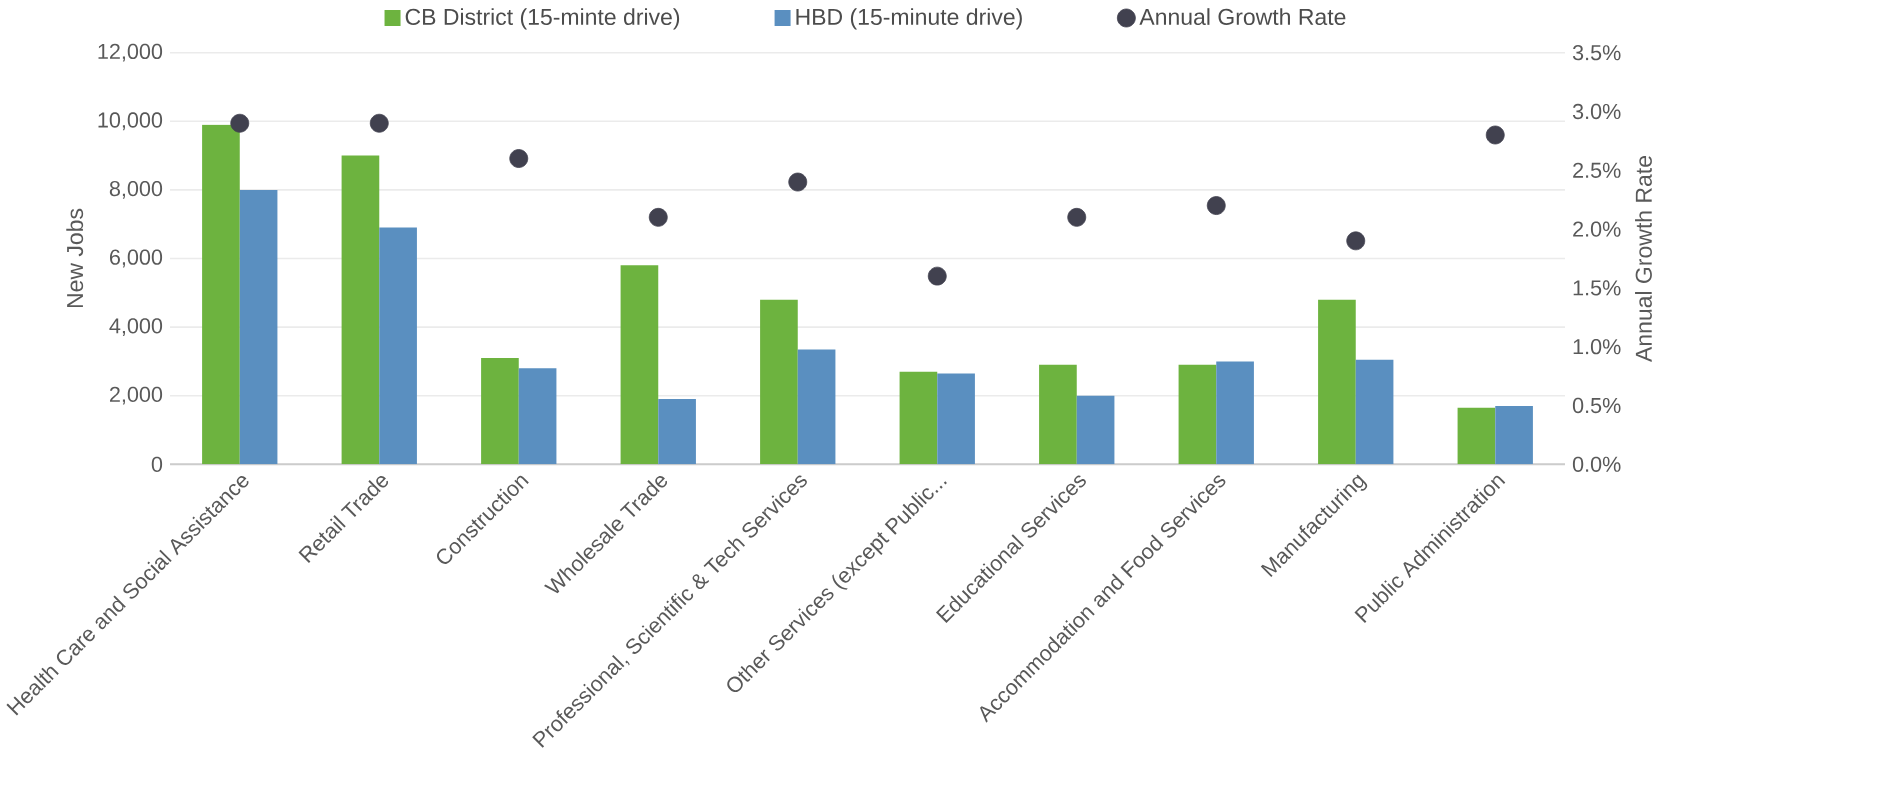 This screenshot has height=808, width=1884. Describe the element at coordinates (1597, 347) in the screenshot. I see `y2-tick-label: 1.0%` at that location.